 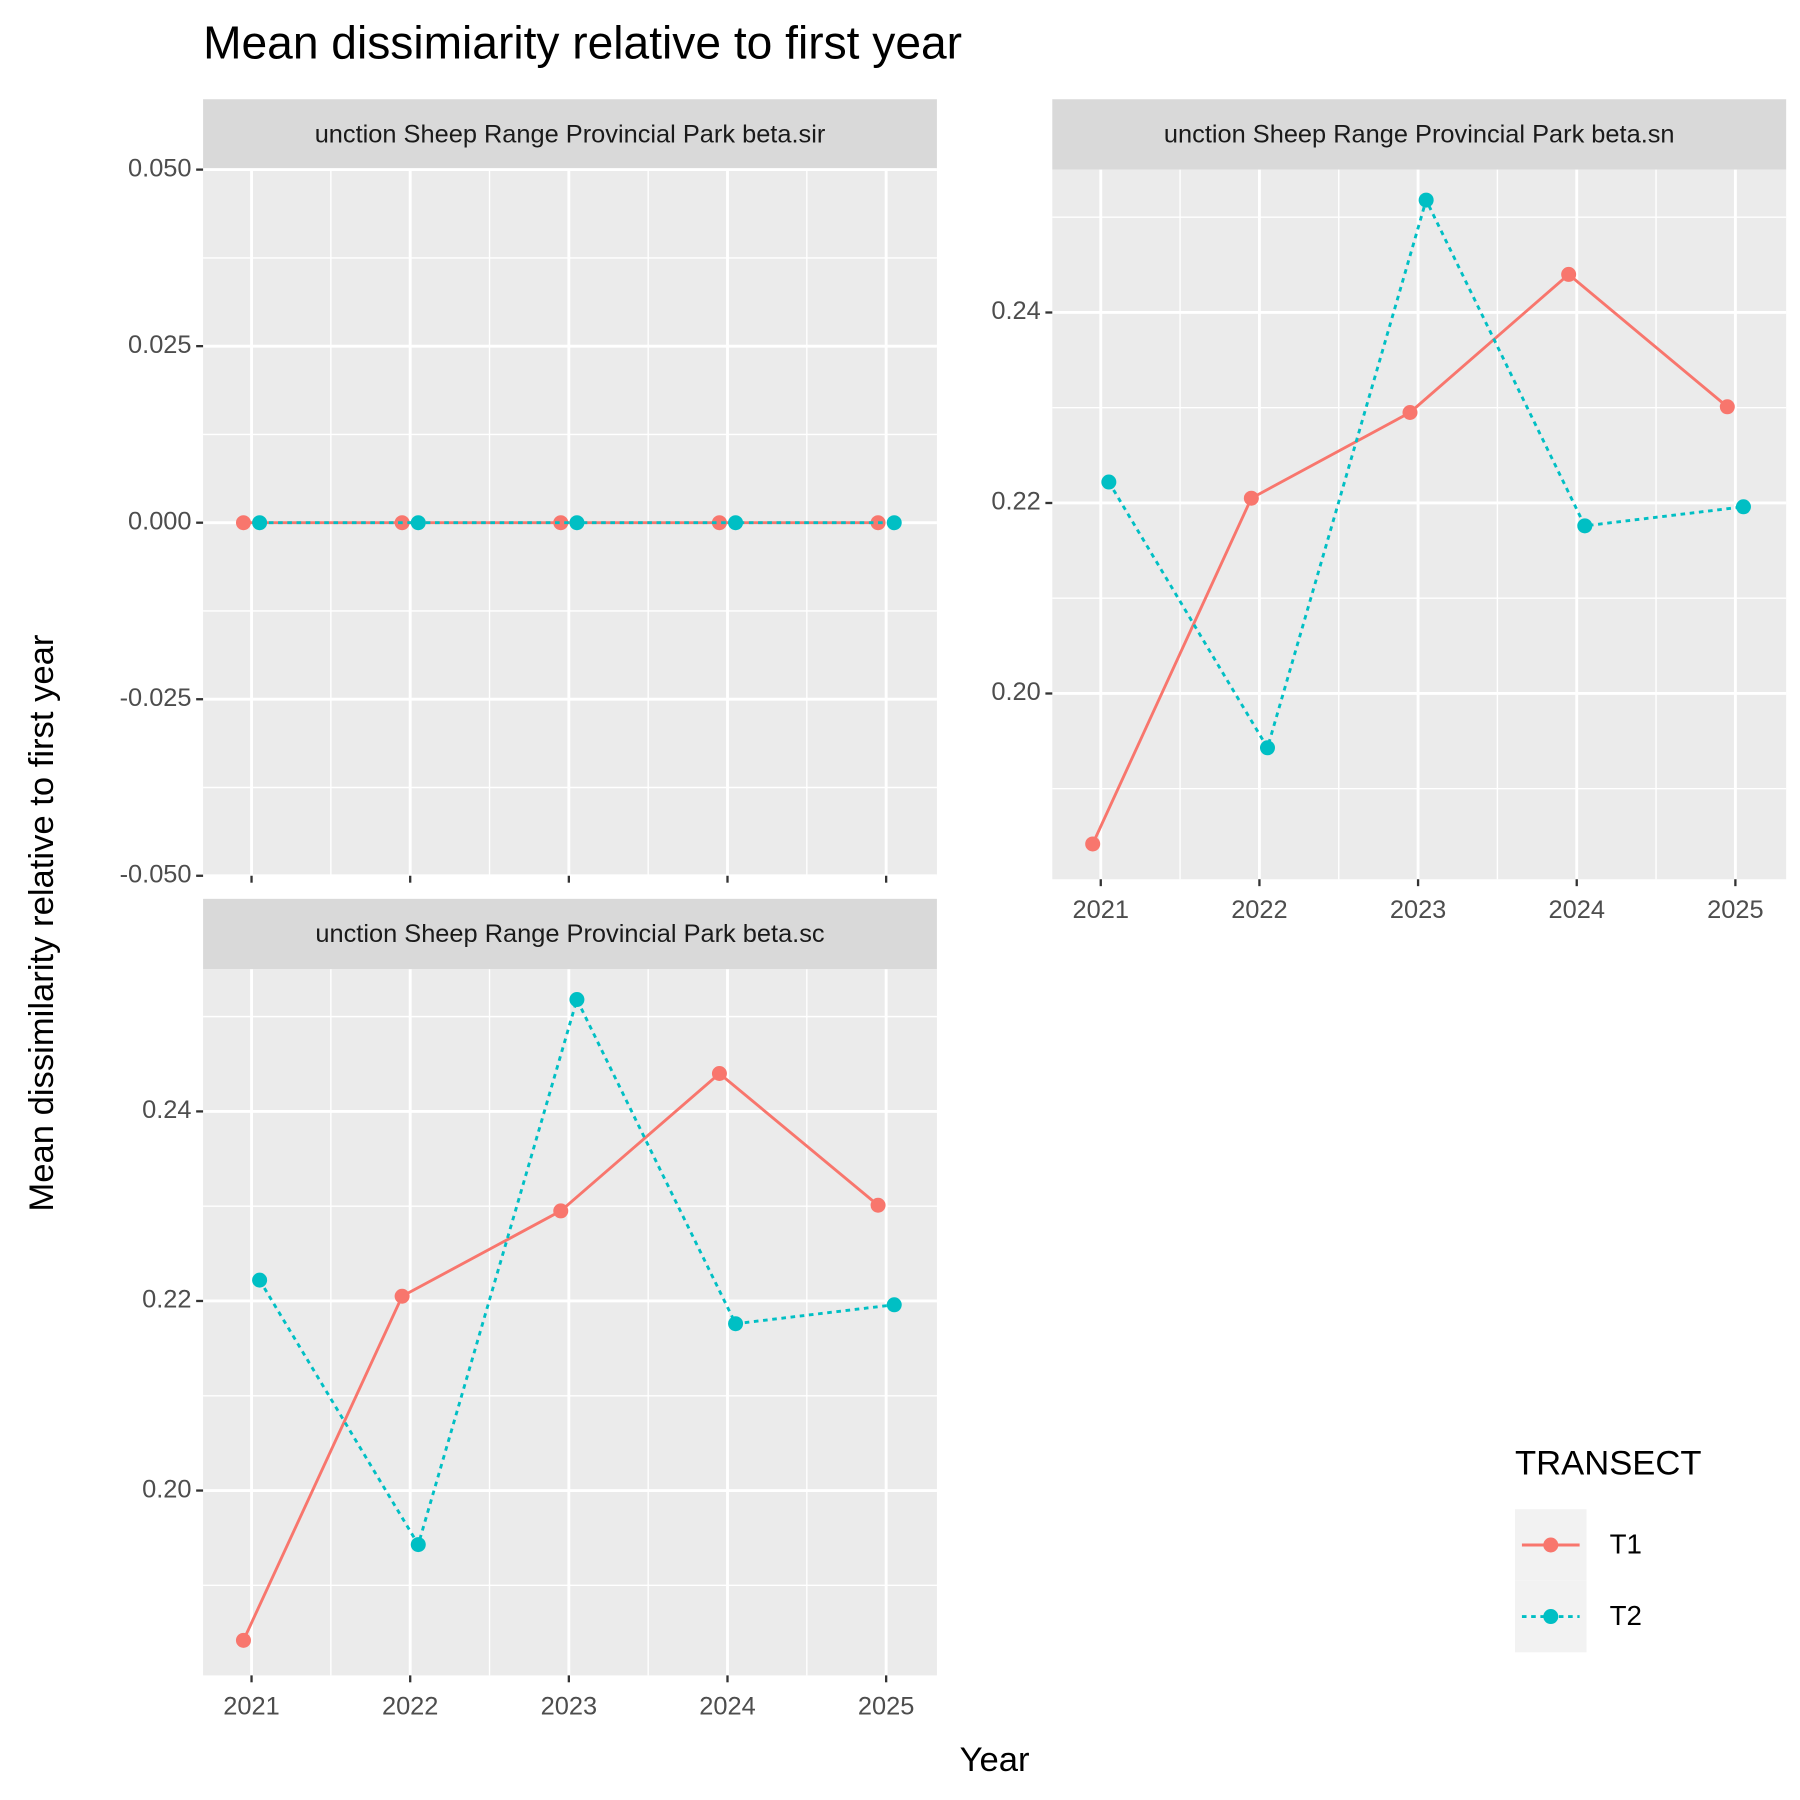 What do you see at coordinates (1626, 1543) in the screenshot?
I see `legend-label: T1` at bounding box center [1626, 1543].